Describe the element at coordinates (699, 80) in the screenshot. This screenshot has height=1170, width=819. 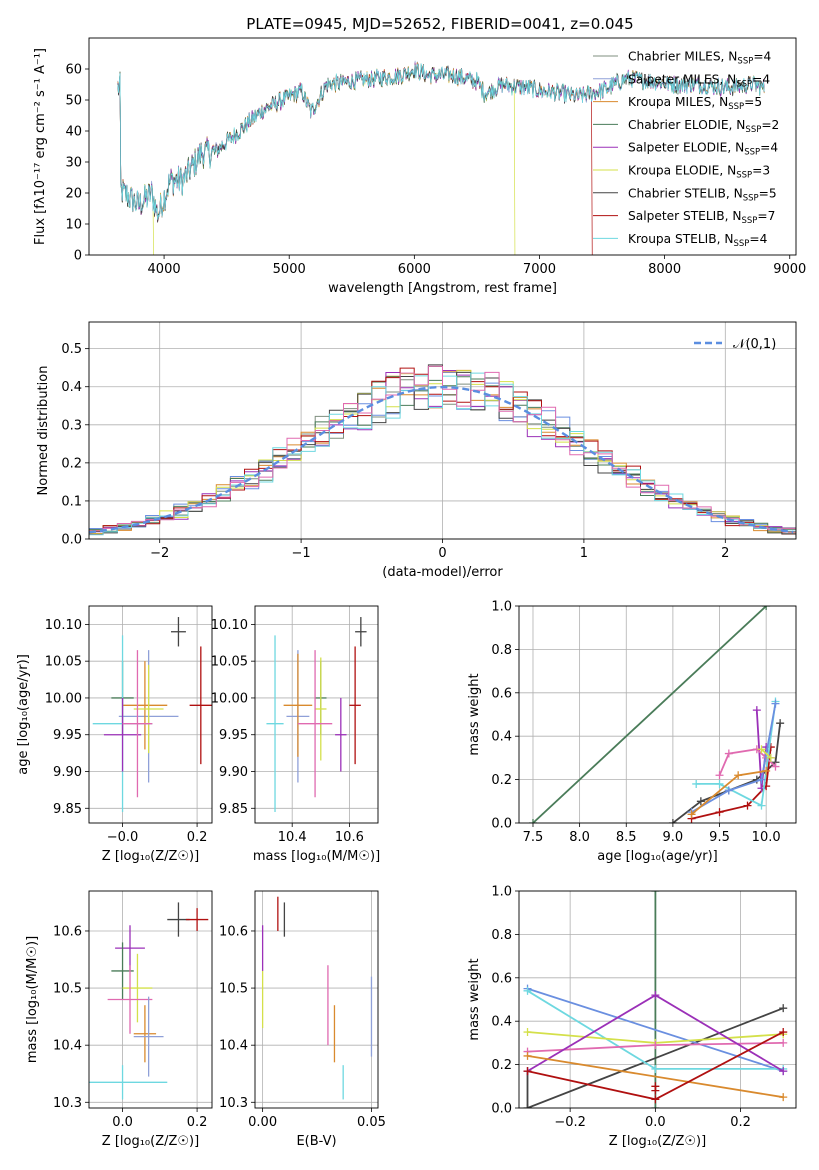
I see `legend-entry: Salpeter MILES, NSSP=4` at that location.